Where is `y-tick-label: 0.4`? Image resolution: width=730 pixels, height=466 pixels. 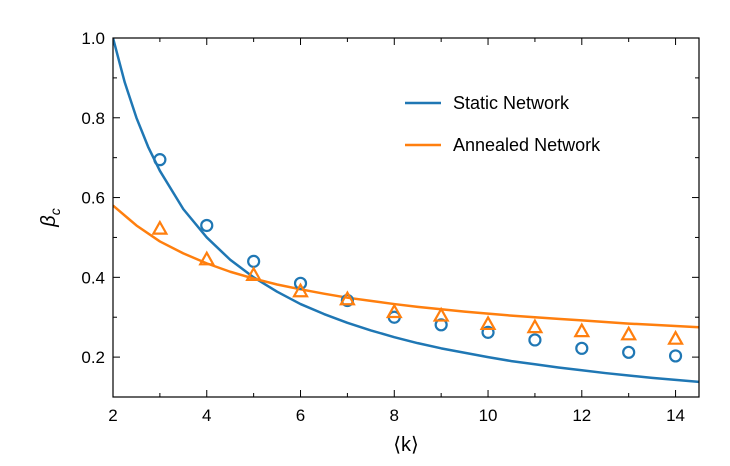 y-tick-label: 0.4 is located at coordinates (93, 277).